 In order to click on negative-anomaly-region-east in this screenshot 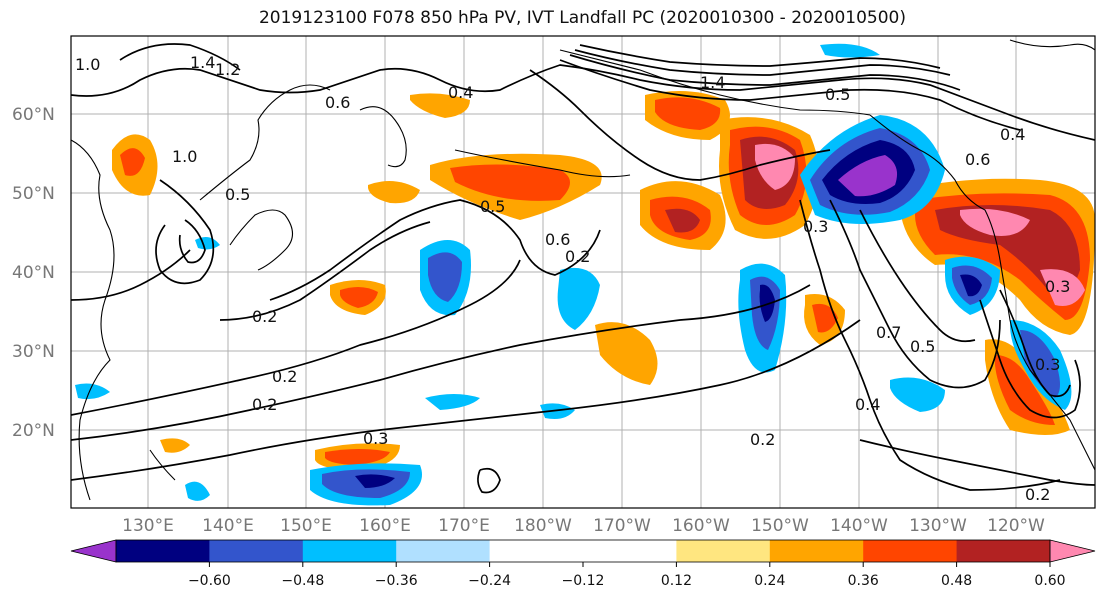, I will do `click(981, 334)`.